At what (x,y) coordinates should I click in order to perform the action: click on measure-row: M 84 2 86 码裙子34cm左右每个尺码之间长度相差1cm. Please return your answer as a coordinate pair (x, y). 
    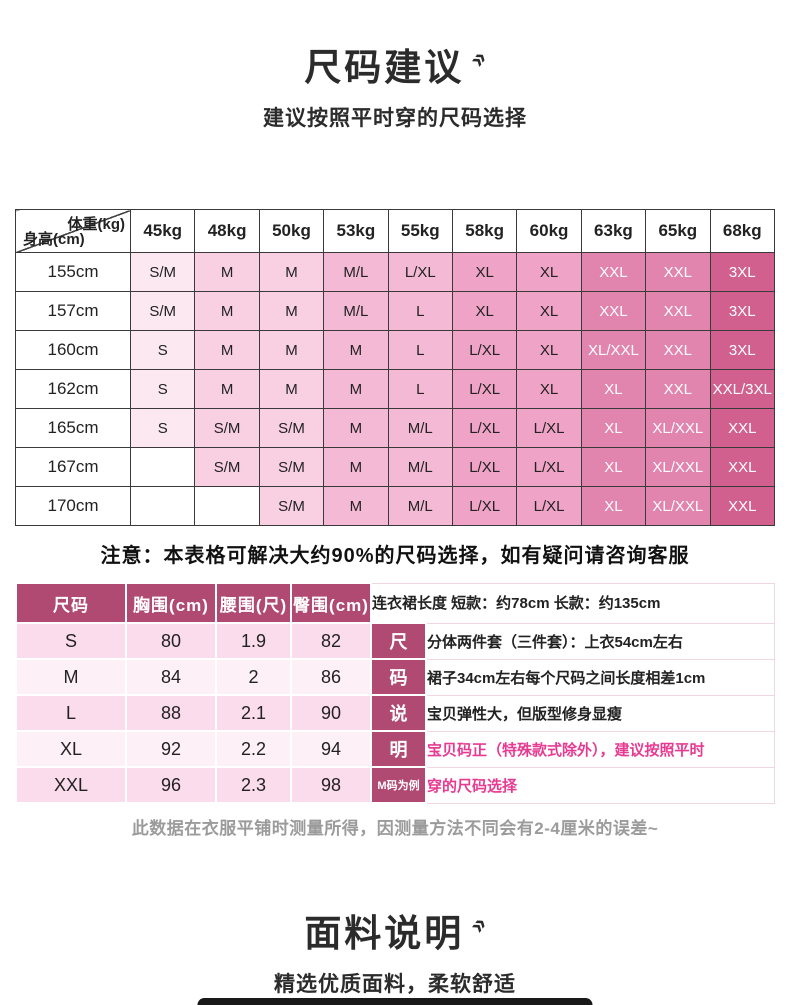
    Looking at the image, I should click on (395, 677).